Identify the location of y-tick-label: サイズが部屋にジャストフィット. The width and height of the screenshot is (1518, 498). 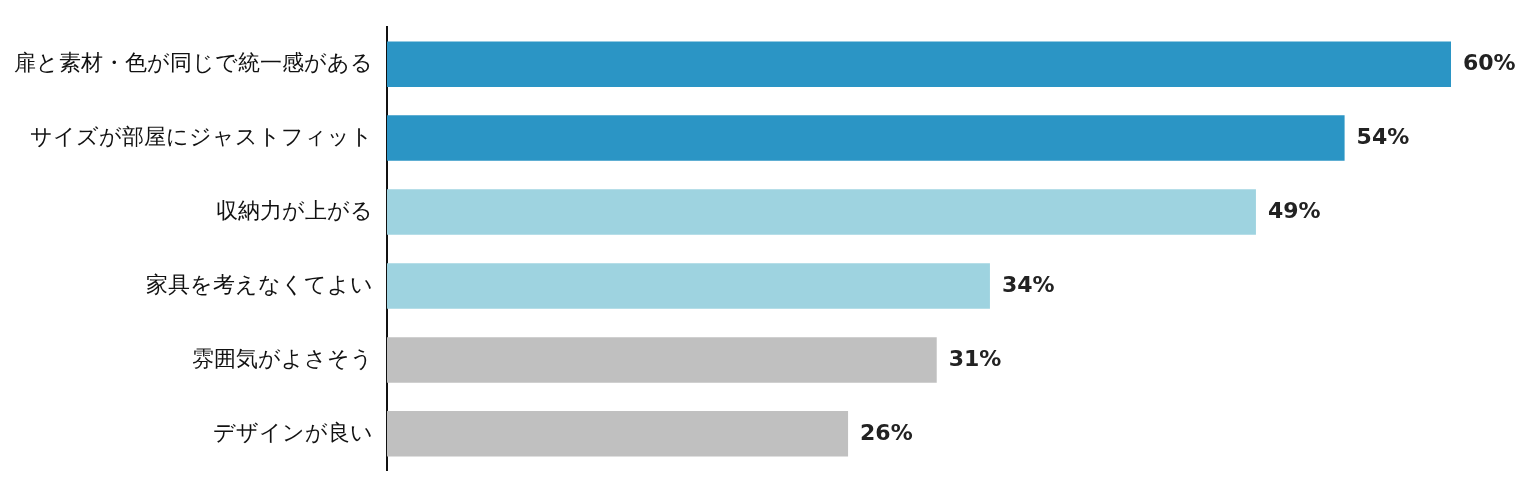
(201, 136).